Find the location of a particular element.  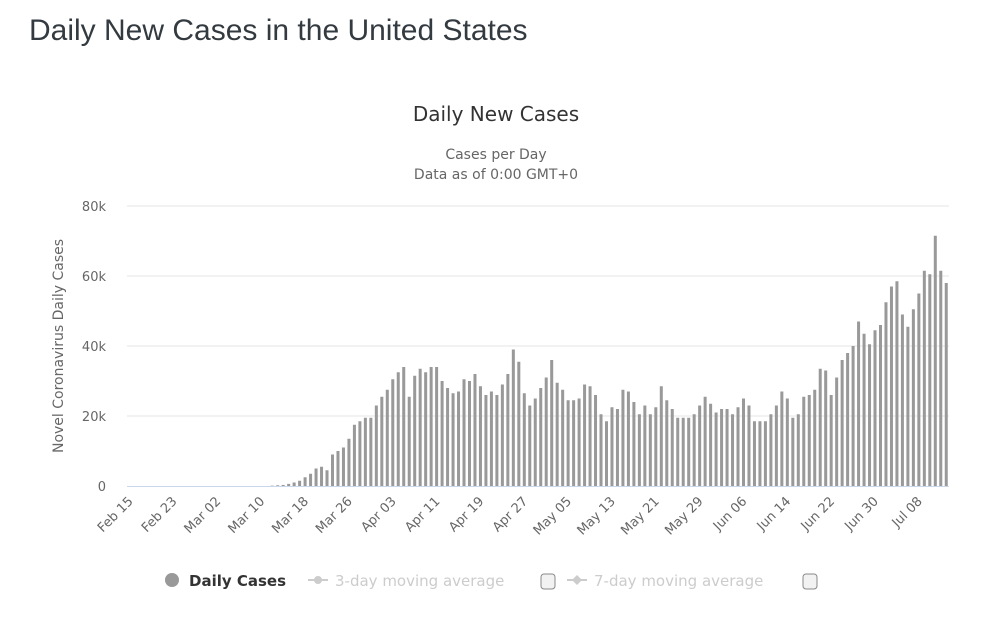

legend-item-7-day-moving-average: 7-day moving average is located at coordinates (665, 581).